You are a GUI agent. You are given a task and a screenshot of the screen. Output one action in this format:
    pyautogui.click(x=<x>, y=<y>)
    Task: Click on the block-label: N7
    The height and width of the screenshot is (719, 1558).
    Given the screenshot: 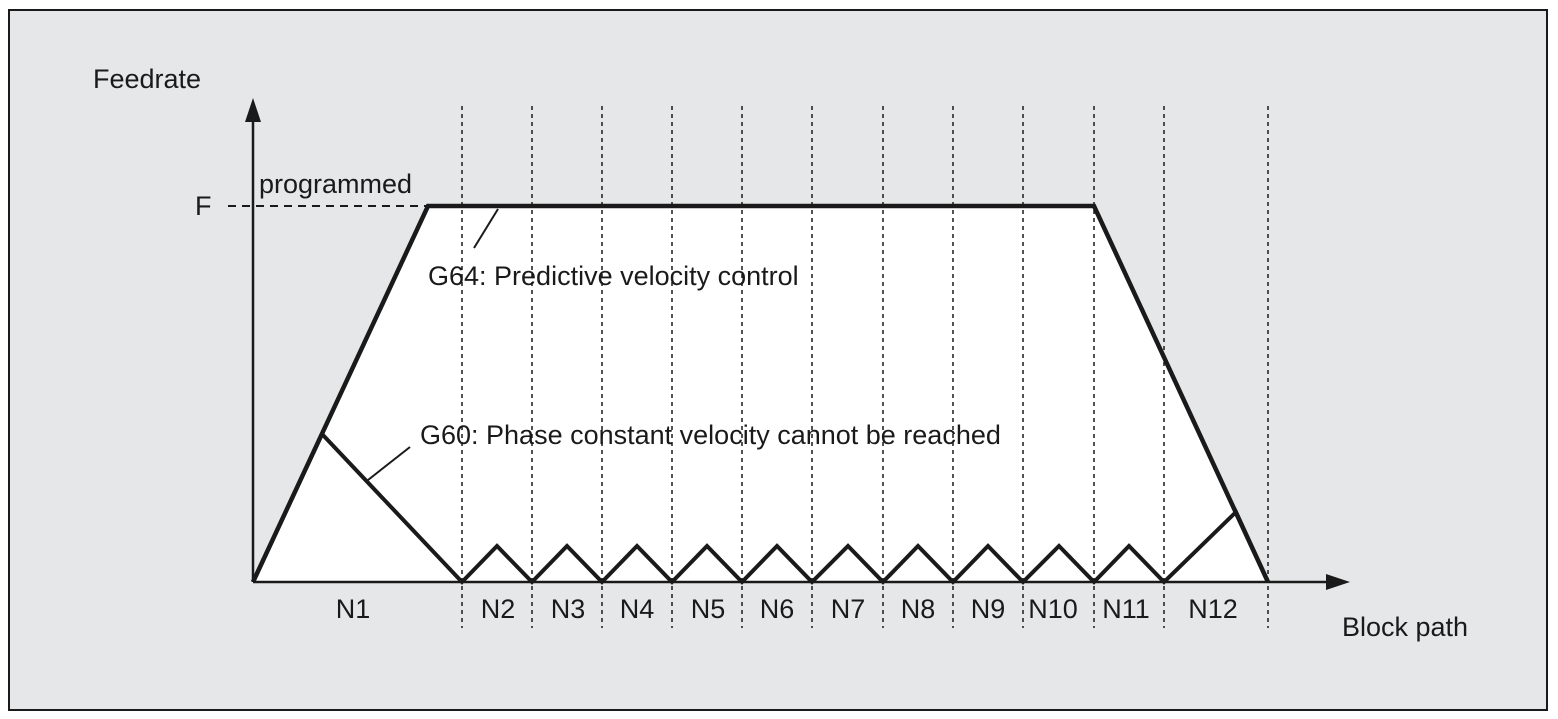 What is the action you would take?
    pyautogui.click(x=848, y=609)
    